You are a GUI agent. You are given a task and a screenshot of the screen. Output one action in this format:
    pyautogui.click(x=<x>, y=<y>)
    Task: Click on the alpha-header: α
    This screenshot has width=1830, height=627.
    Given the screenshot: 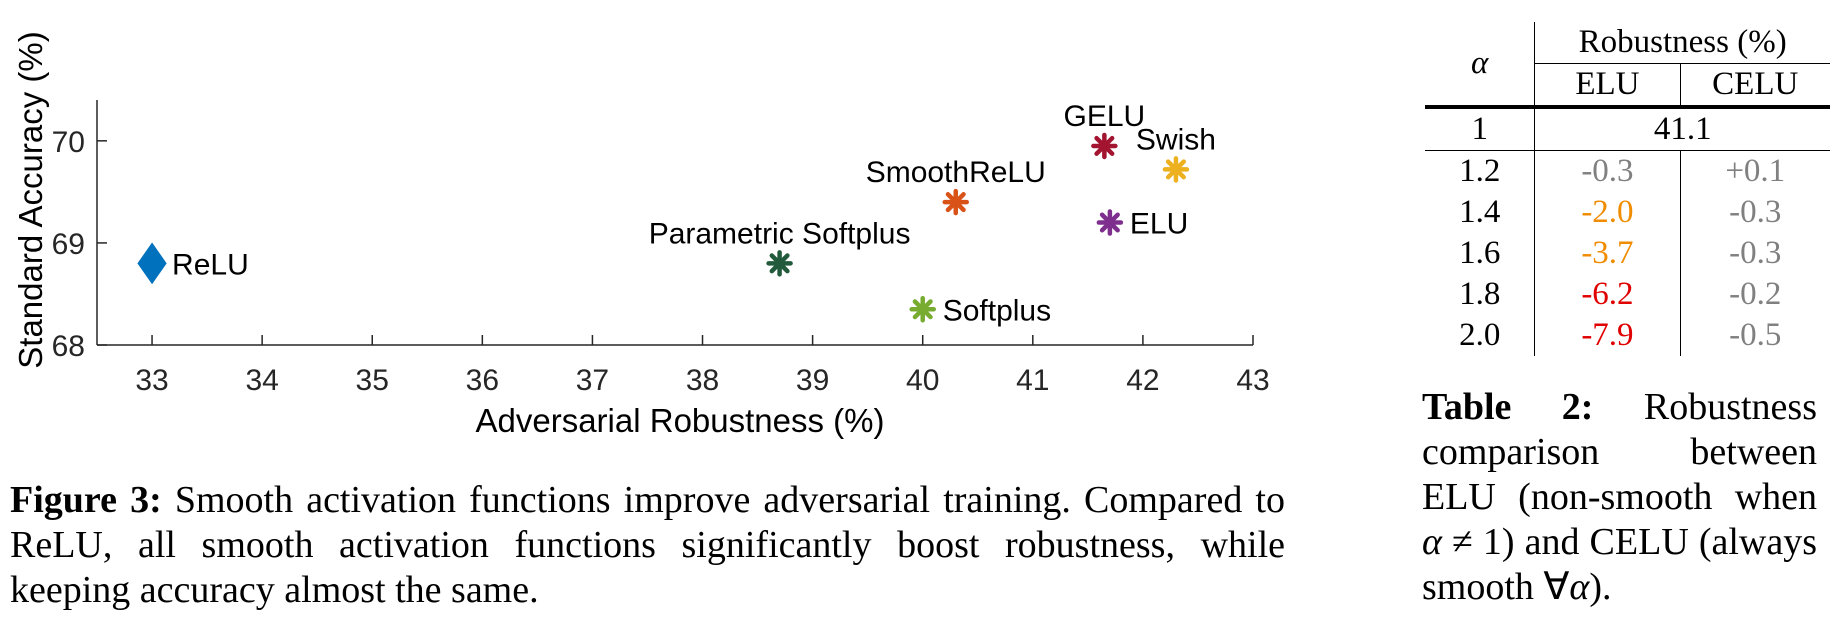 What is the action you would take?
    pyautogui.click(x=1480, y=65)
    